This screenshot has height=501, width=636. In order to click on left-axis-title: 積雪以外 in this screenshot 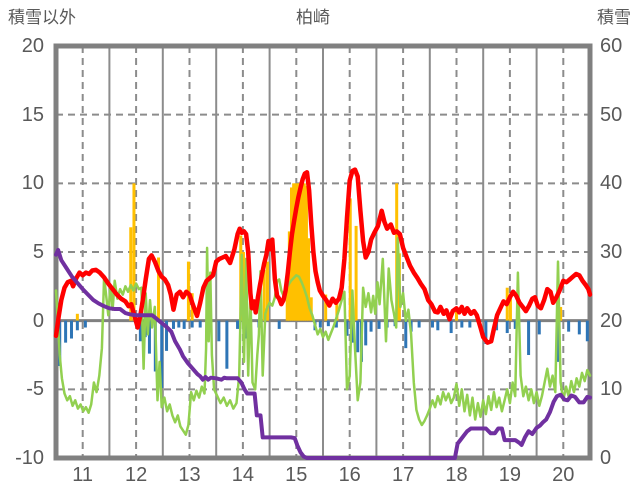, I will do `click(42, 17)`.